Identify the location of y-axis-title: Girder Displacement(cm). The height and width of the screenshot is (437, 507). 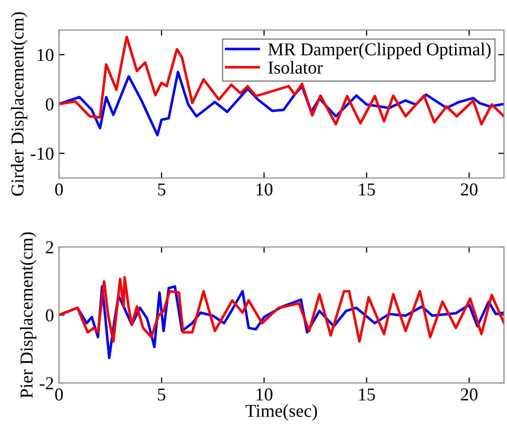
(19, 104).